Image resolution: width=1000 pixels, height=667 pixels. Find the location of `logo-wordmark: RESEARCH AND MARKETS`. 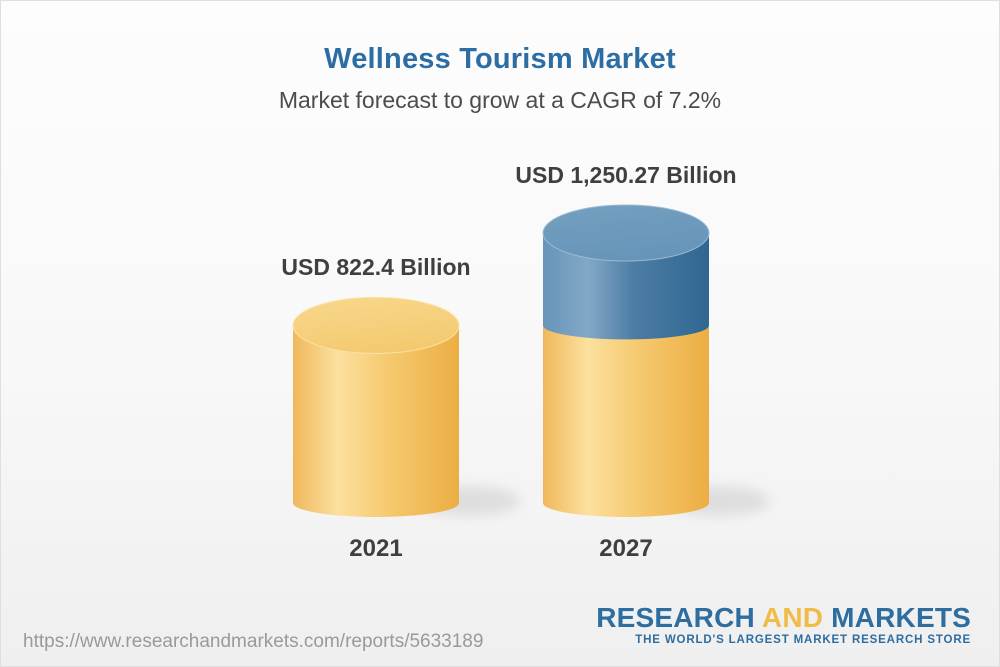

logo-wordmark: RESEARCH AND MARKETS is located at coordinates (783, 617).